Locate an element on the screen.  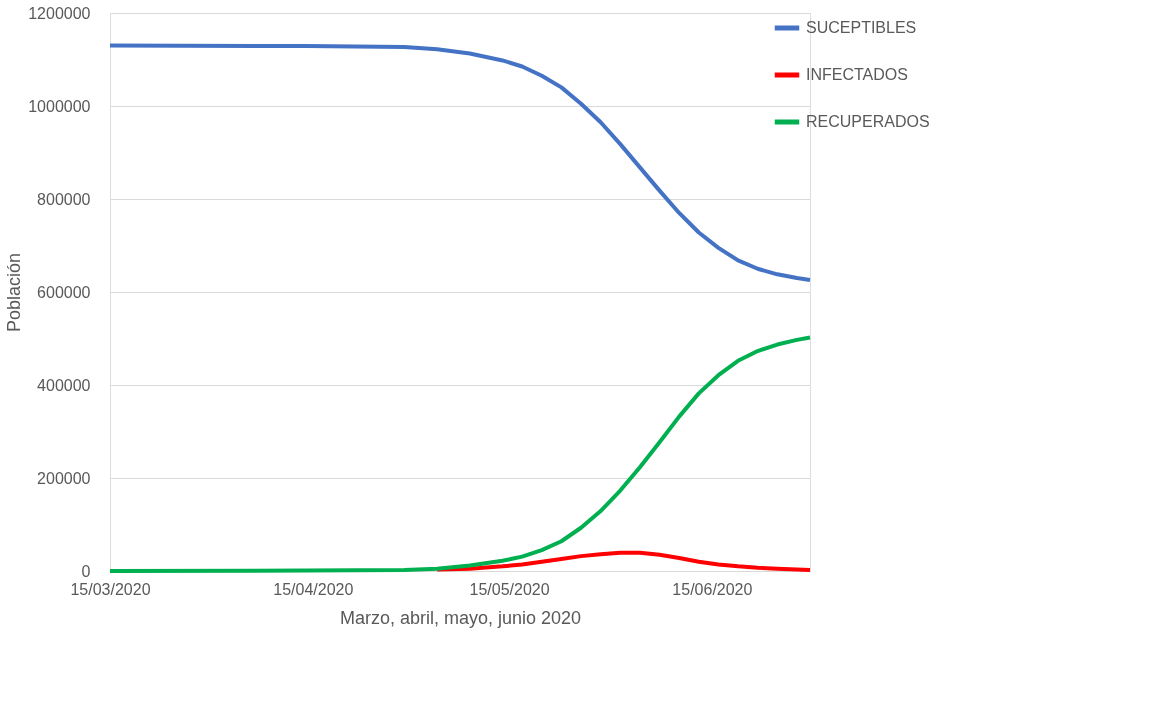
y-tick-label: 600000 is located at coordinates (64, 292).